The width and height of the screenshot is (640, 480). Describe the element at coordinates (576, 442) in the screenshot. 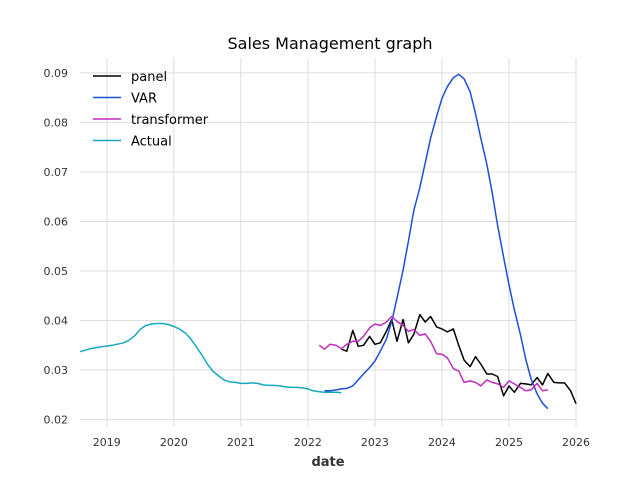

I see `x-tick-label: 2026` at that location.